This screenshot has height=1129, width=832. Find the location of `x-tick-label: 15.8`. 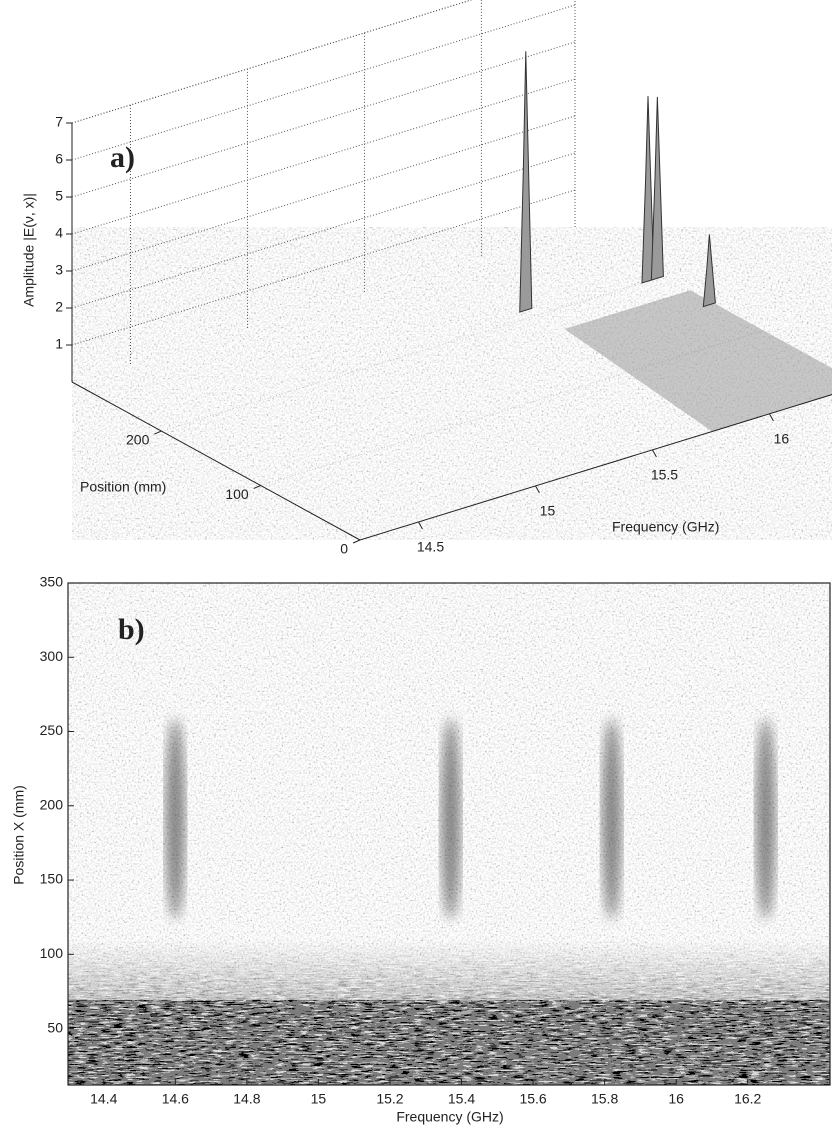

x-tick-label: 15.8 is located at coordinates (604, 1099).